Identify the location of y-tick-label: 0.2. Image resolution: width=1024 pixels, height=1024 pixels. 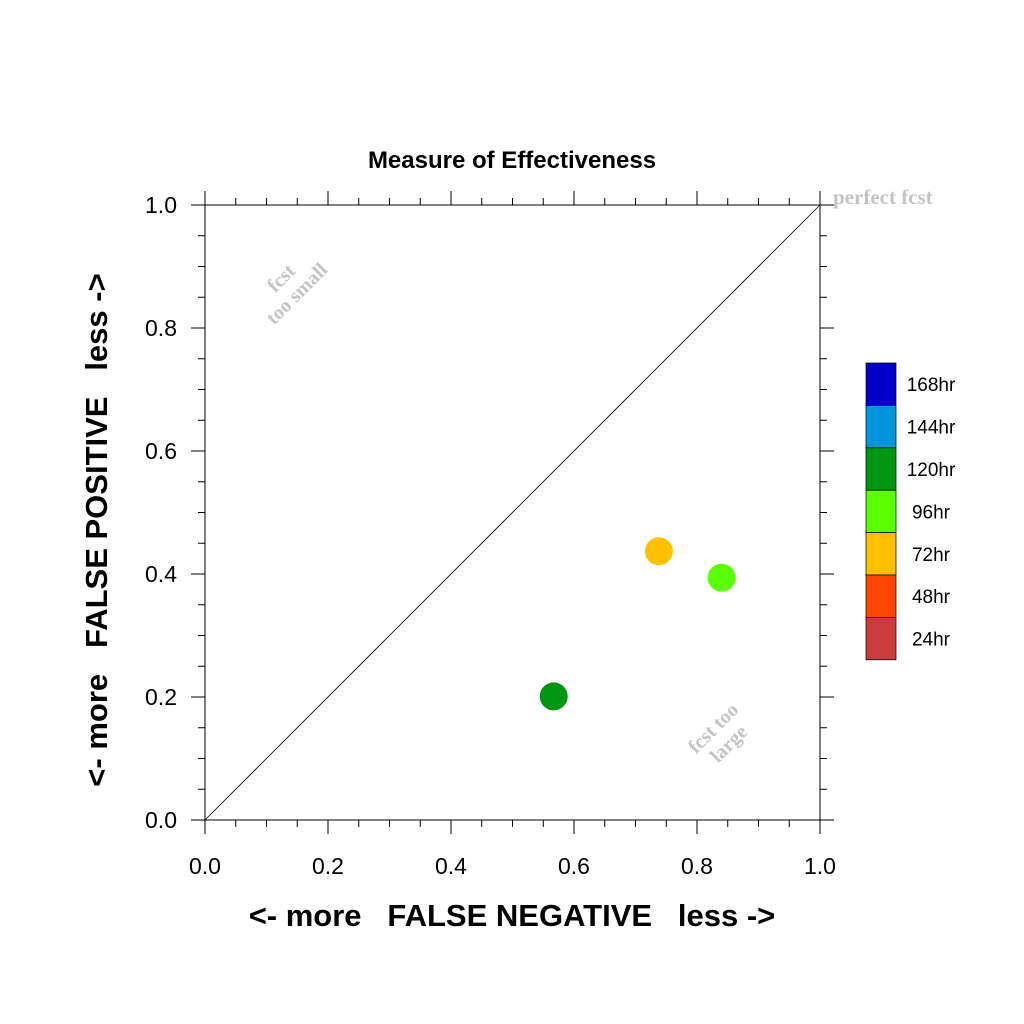
(161, 697).